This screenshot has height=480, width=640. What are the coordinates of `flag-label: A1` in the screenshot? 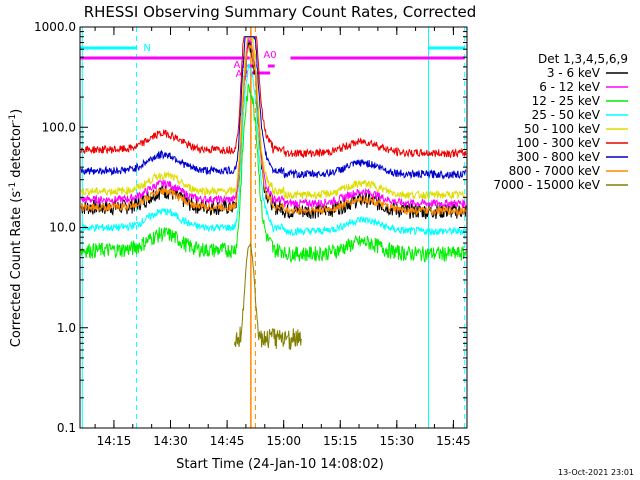 It's located at (239, 65).